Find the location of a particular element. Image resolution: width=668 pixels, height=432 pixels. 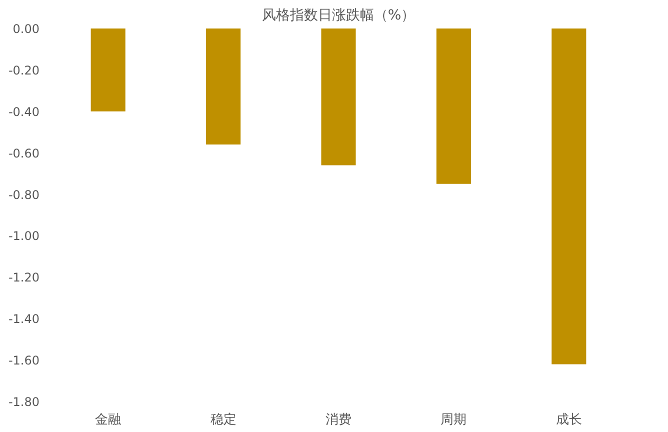

x-tick-label: 消费 is located at coordinates (339, 420).